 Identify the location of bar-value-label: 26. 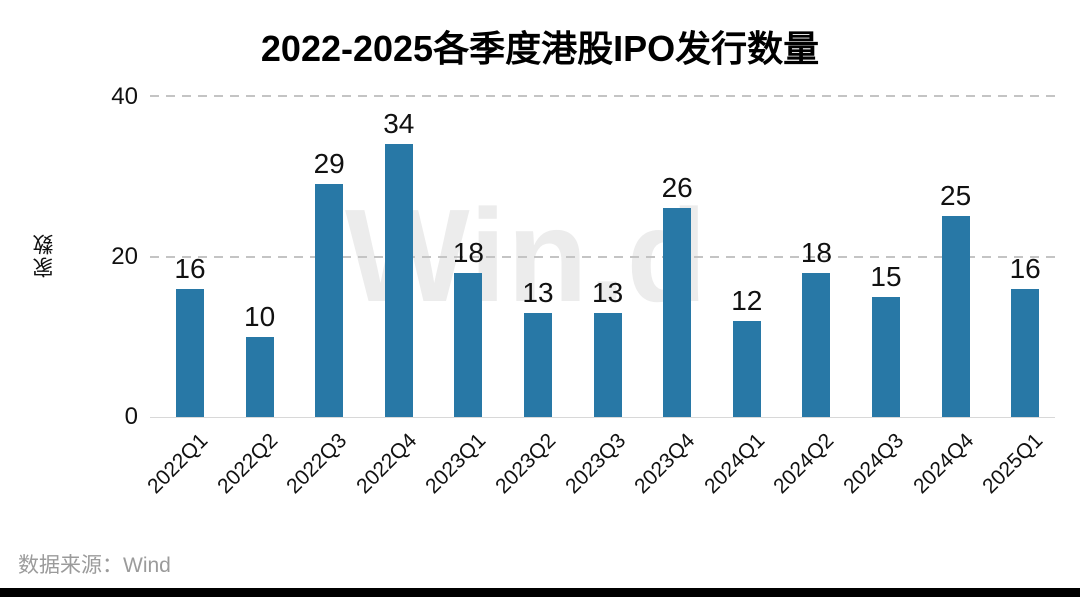
(677, 187).